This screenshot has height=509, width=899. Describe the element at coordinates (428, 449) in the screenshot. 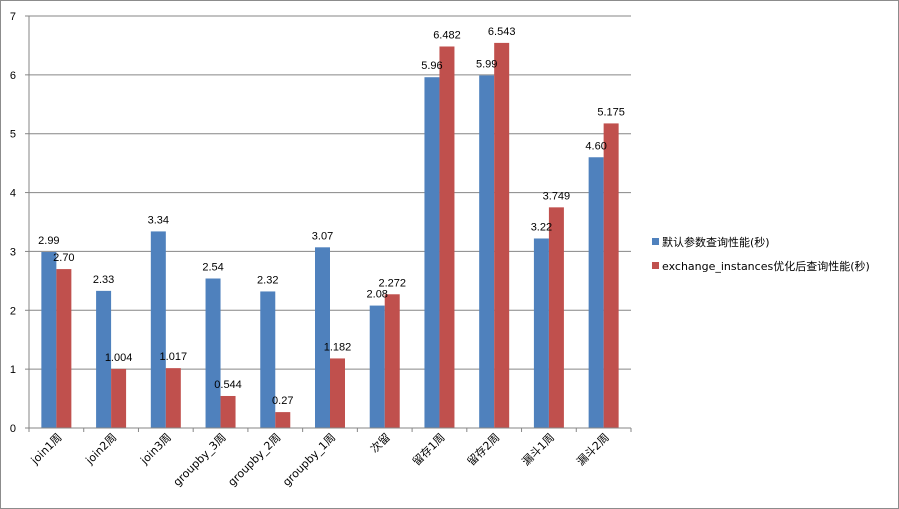

I see `x-tick-label: 留存1周` at that location.